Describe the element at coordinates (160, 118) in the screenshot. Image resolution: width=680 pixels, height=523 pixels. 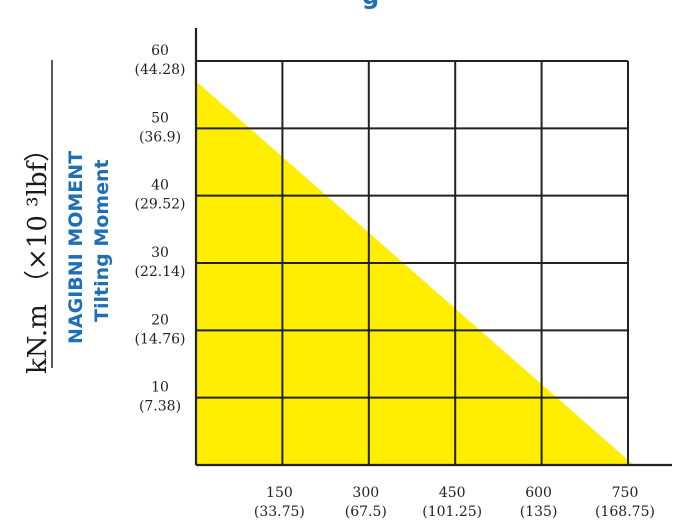
I see `y-tick-label: 50` at that location.